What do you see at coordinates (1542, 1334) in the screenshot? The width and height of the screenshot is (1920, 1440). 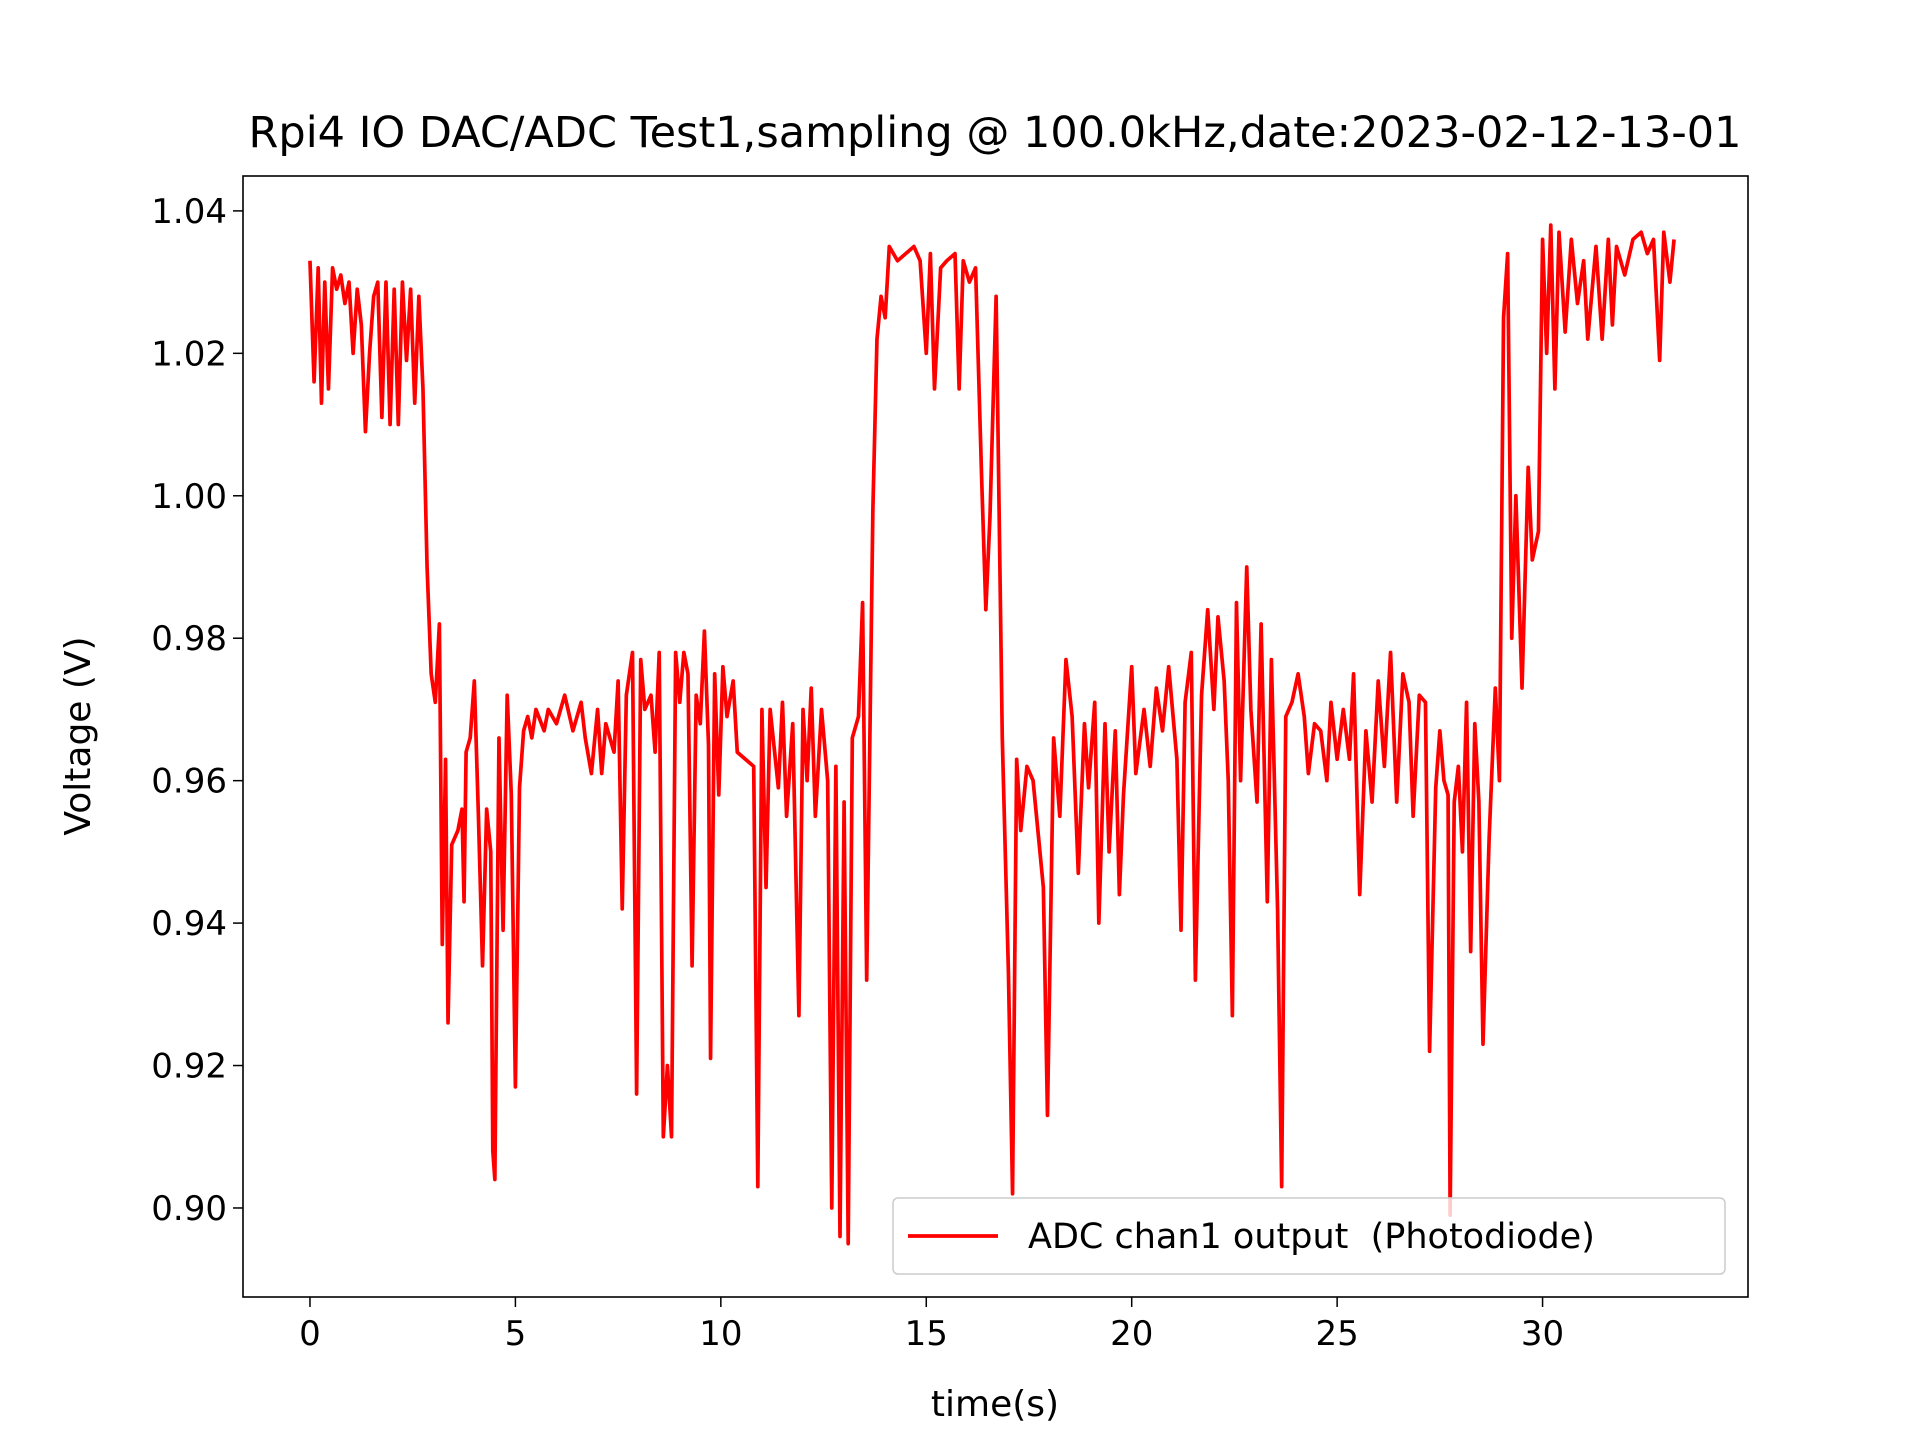 I see `x-tick-label: 30` at bounding box center [1542, 1334].